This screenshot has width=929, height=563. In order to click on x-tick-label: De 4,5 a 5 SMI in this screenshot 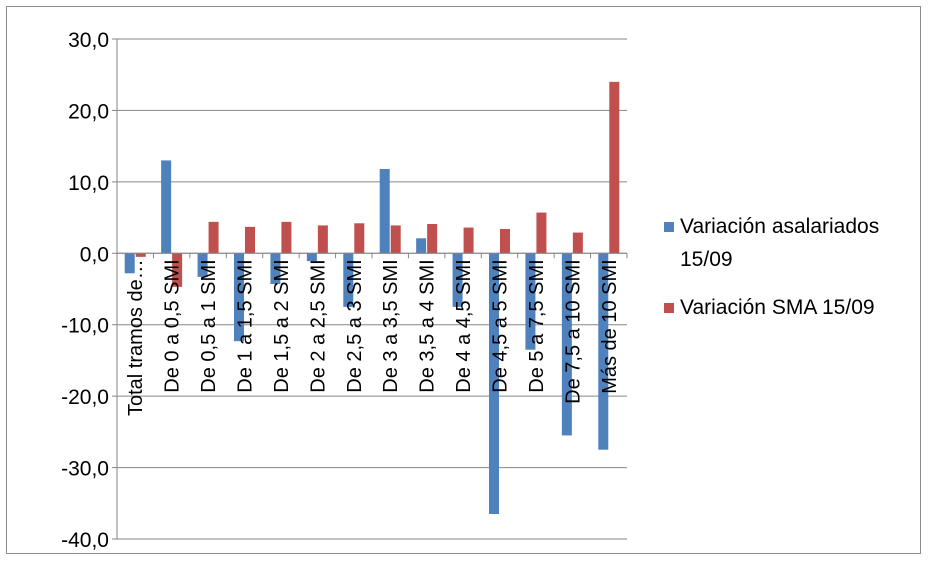, I will do `click(501, 325)`.